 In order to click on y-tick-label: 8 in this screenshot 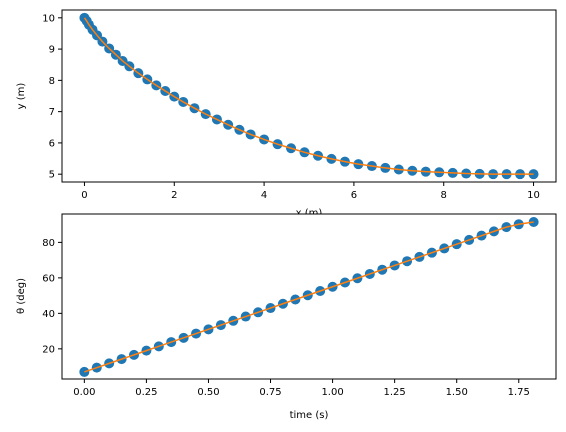, I will do `click(52, 81)`.